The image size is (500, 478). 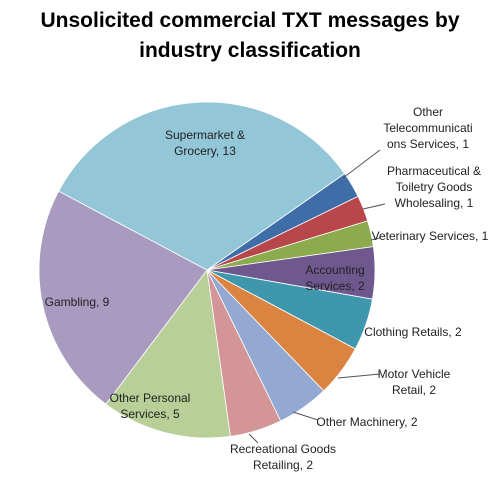 I want to click on data-label: Other Machinery, 2, so click(x=367, y=422).